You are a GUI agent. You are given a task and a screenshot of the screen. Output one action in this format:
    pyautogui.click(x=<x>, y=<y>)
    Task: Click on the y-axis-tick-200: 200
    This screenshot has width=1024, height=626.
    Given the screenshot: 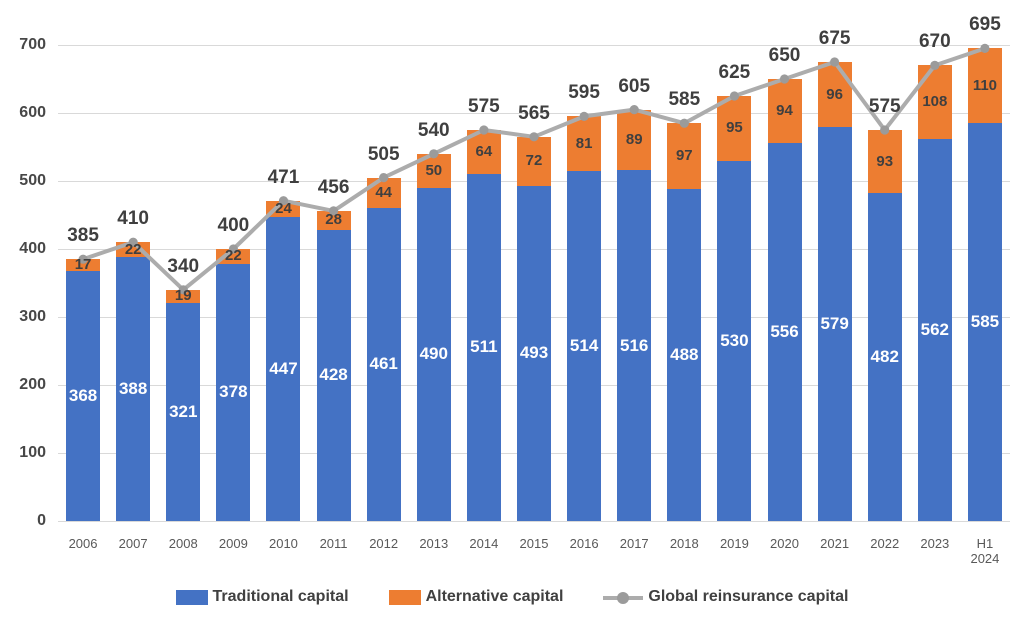 What is the action you would take?
    pyautogui.click(x=32, y=384)
    